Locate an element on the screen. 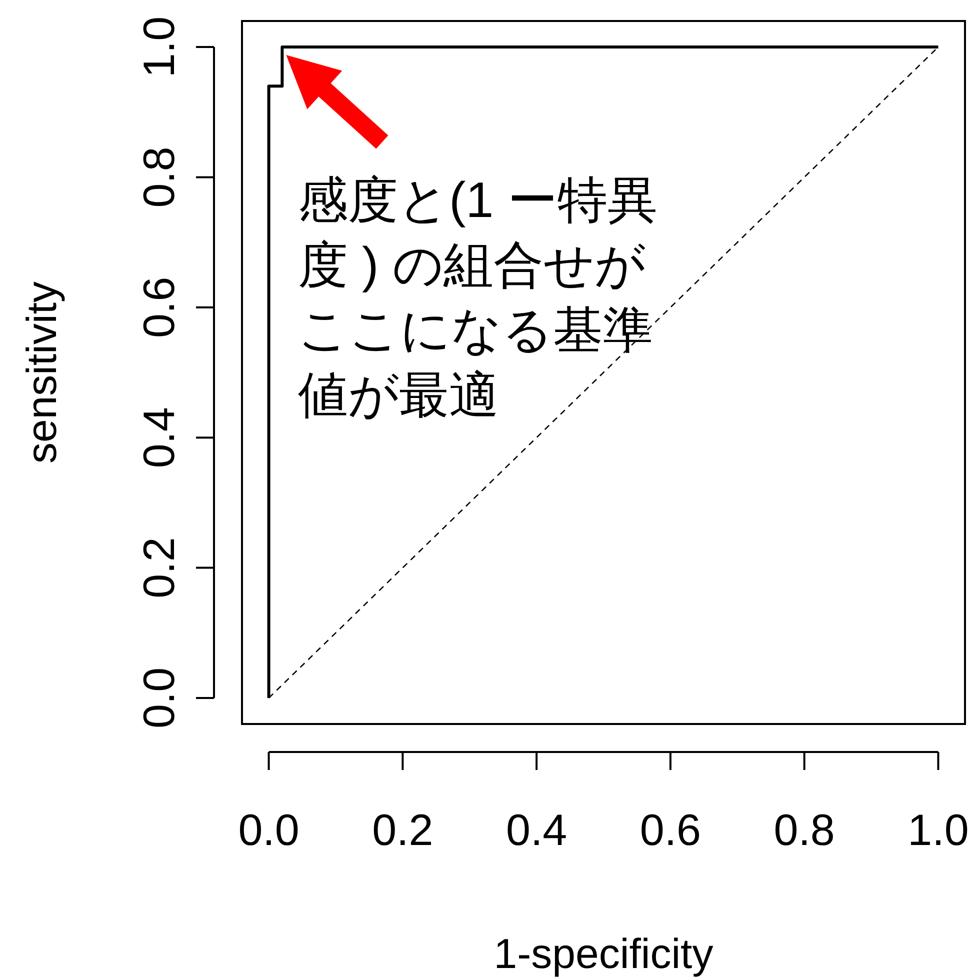 Image resolution: width=975 pixels, height=980 pixels. y-tick-label: 0.6 is located at coordinates (159, 307).